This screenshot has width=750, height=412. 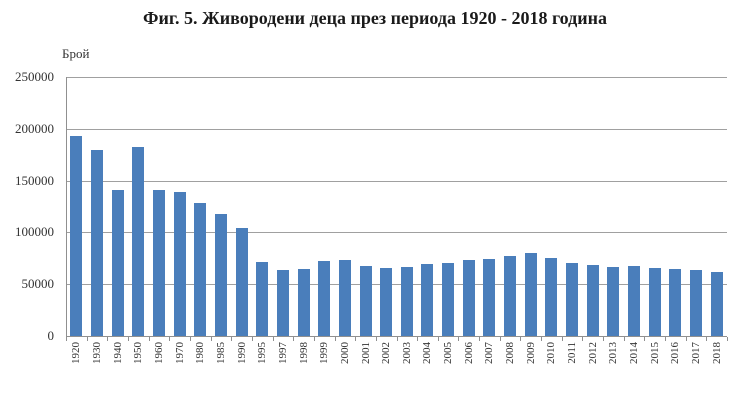 What do you see at coordinates (531, 294) in the screenshot?
I see `bar-2009` at bounding box center [531, 294].